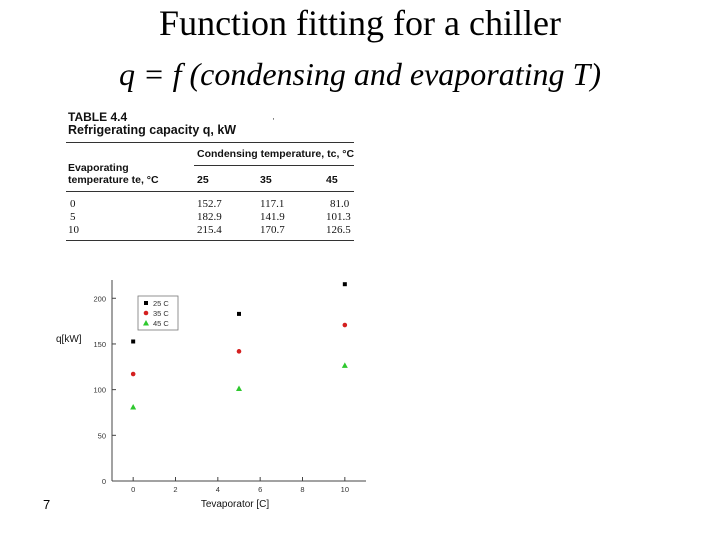 Image resolution: width=720 pixels, height=540 pixels. What do you see at coordinates (338, 217) in the screenshot?
I see `table-cell: 101.3` at bounding box center [338, 217].